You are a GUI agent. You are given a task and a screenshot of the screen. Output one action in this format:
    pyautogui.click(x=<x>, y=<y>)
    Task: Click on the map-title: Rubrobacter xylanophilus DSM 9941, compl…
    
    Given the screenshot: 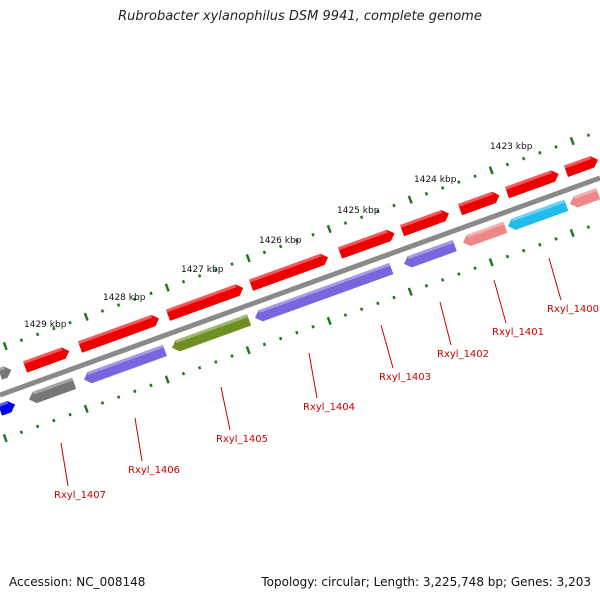 What is the action you would take?
    pyautogui.click(x=300, y=16)
    